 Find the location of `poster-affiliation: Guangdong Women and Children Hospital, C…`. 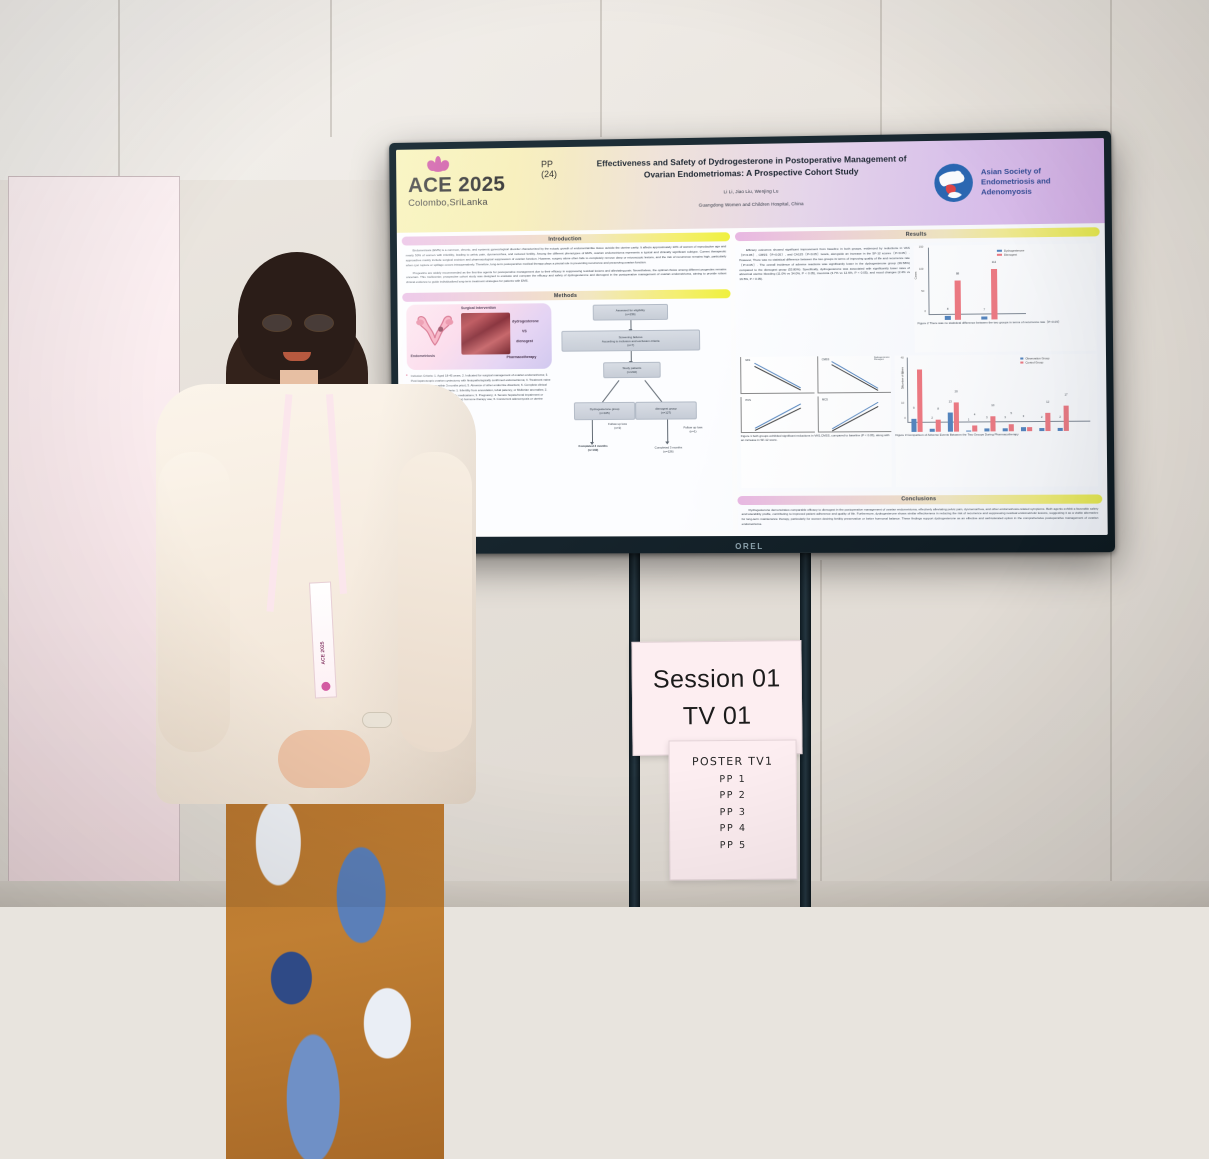

poster-affiliation: Guangdong Women and Children Hospital, C… is located at coordinates (751, 204).